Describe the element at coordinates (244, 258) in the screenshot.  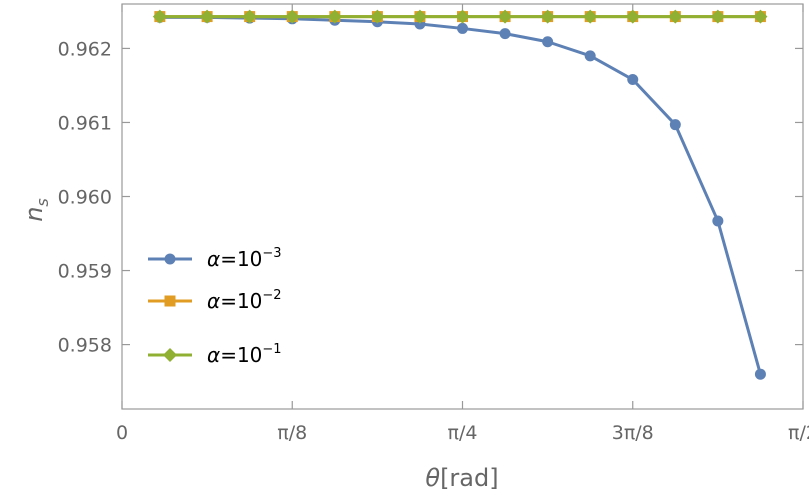
I see `legend-label: α=10−3` at that location.